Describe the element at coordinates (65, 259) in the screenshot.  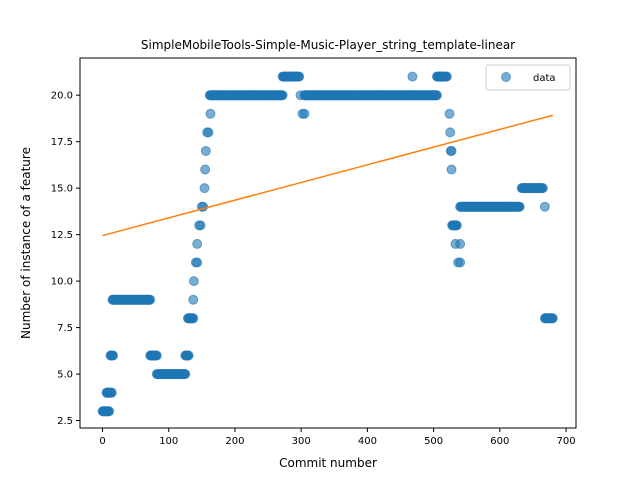
I see `y-axis: 2.5 5.0 7.5 10.0 12.5 15.0 17.5 20.0` at that location.